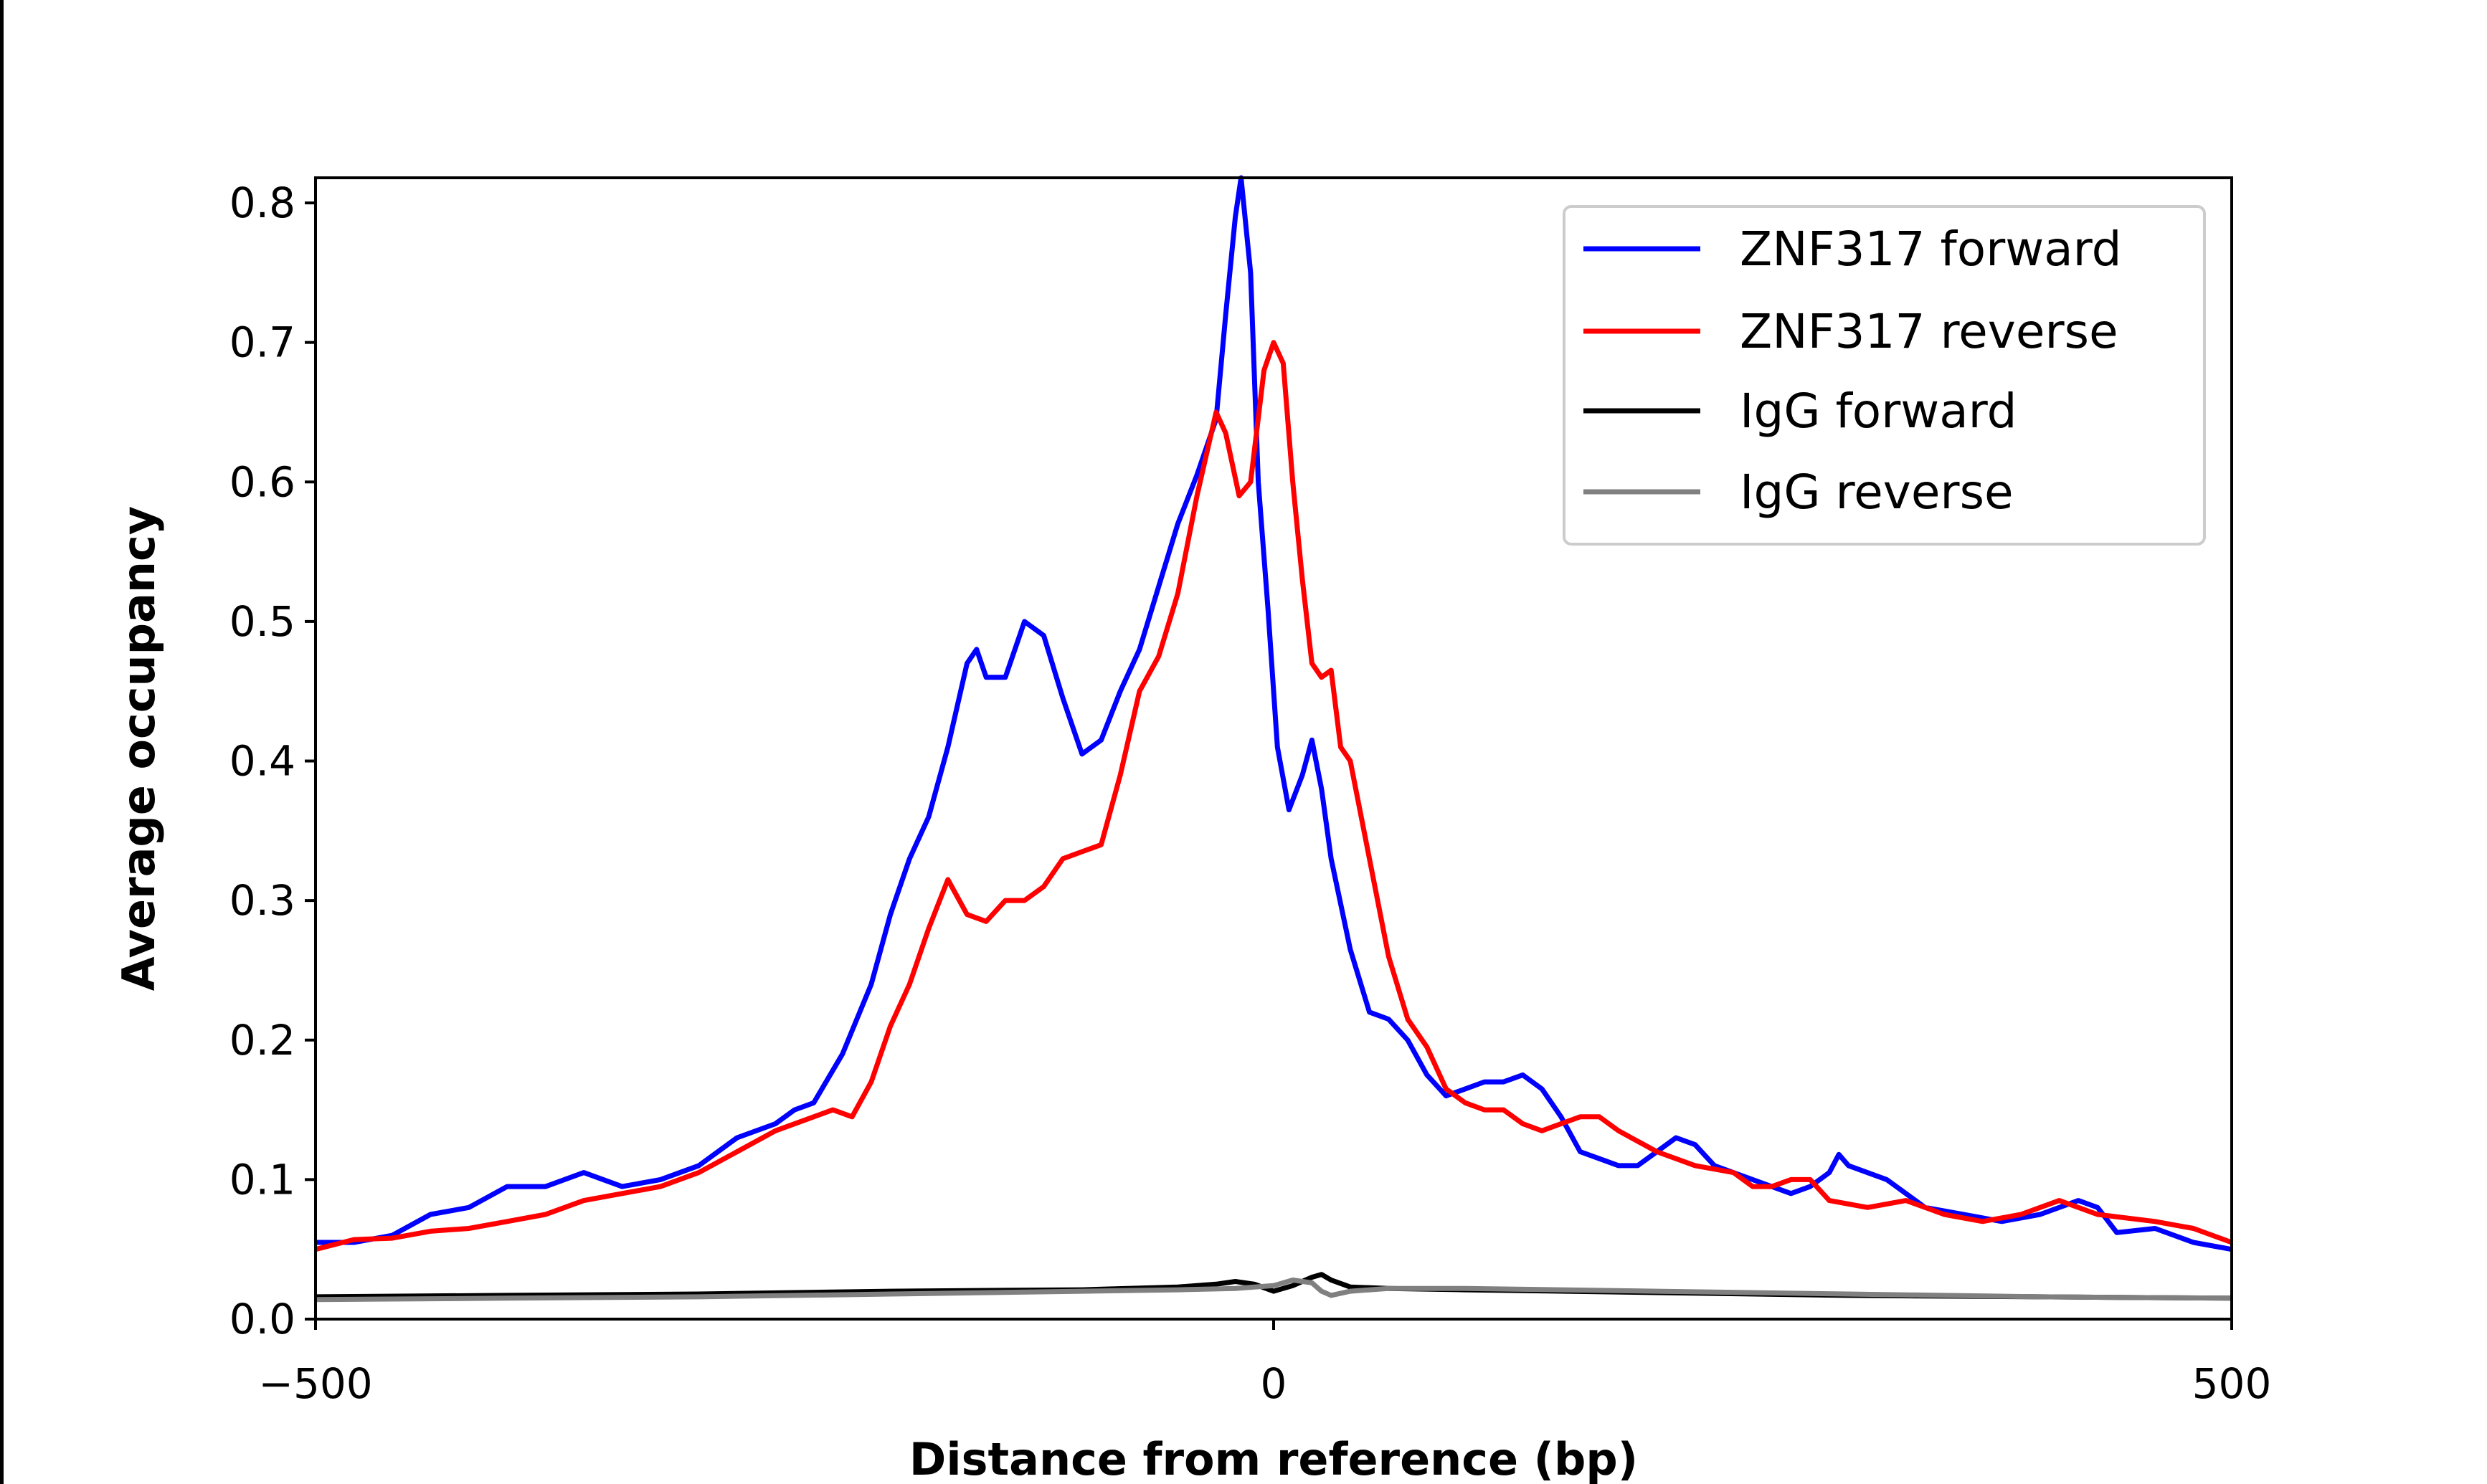  I want to click on y-tick-label: 0.3, so click(262, 901).